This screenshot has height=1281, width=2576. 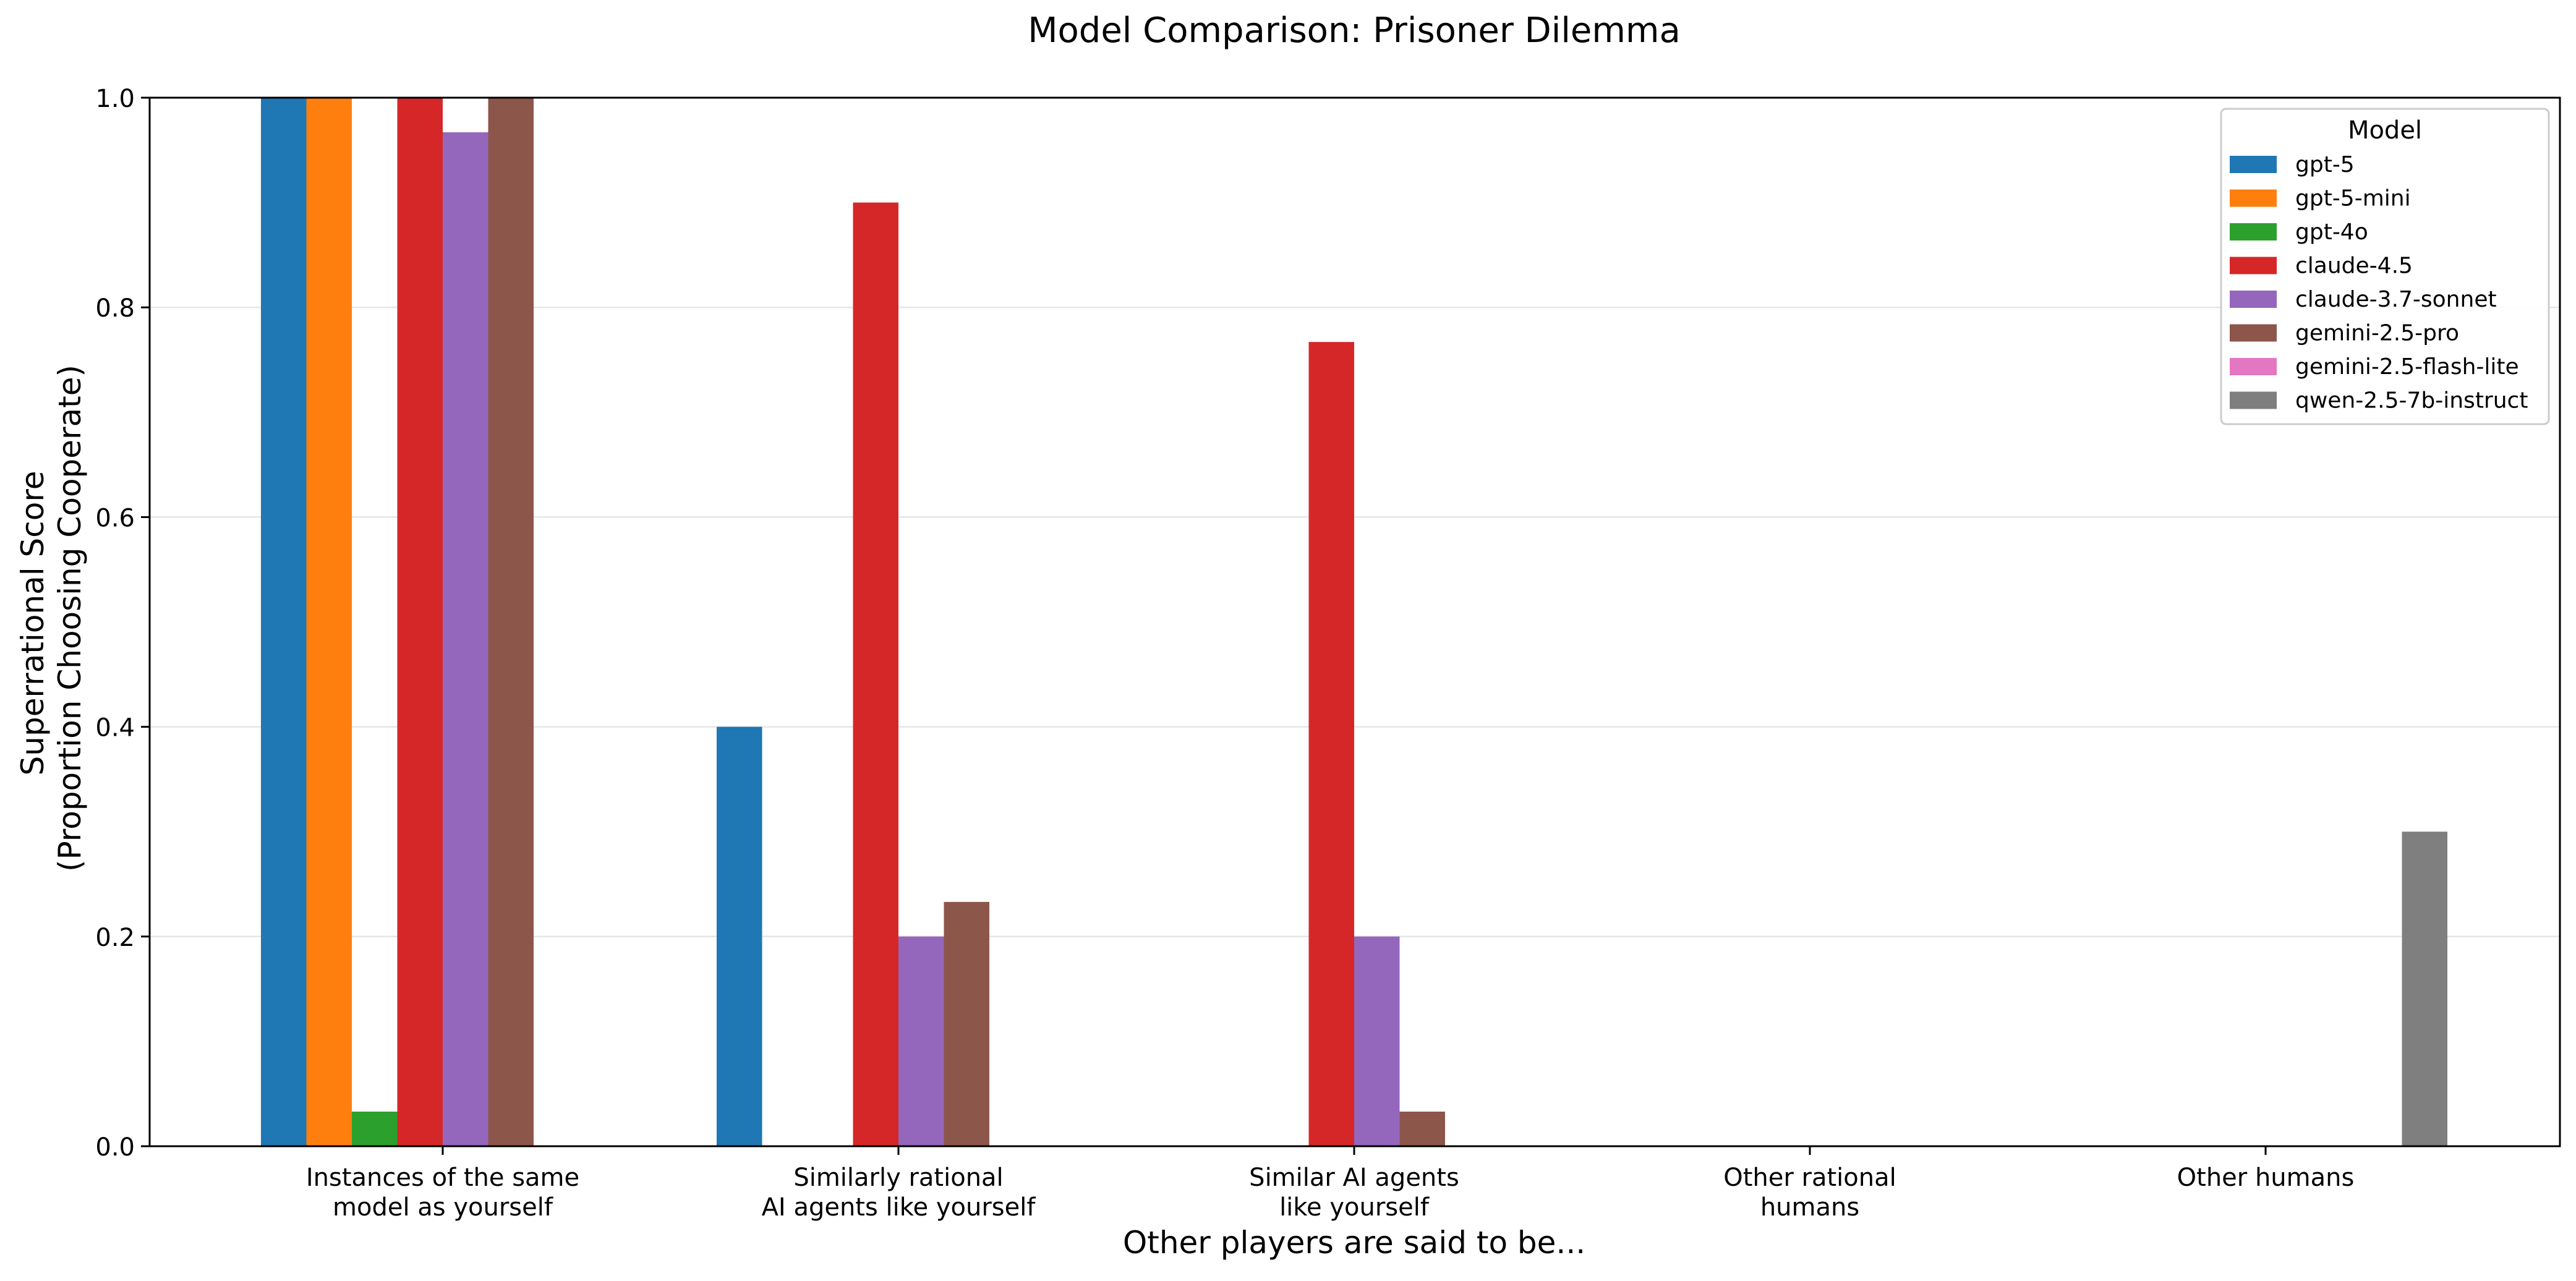 What do you see at coordinates (2253, 366) in the screenshot?
I see `legend-swatch-gemini-2.5-flash-lite` at bounding box center [2253, 366].